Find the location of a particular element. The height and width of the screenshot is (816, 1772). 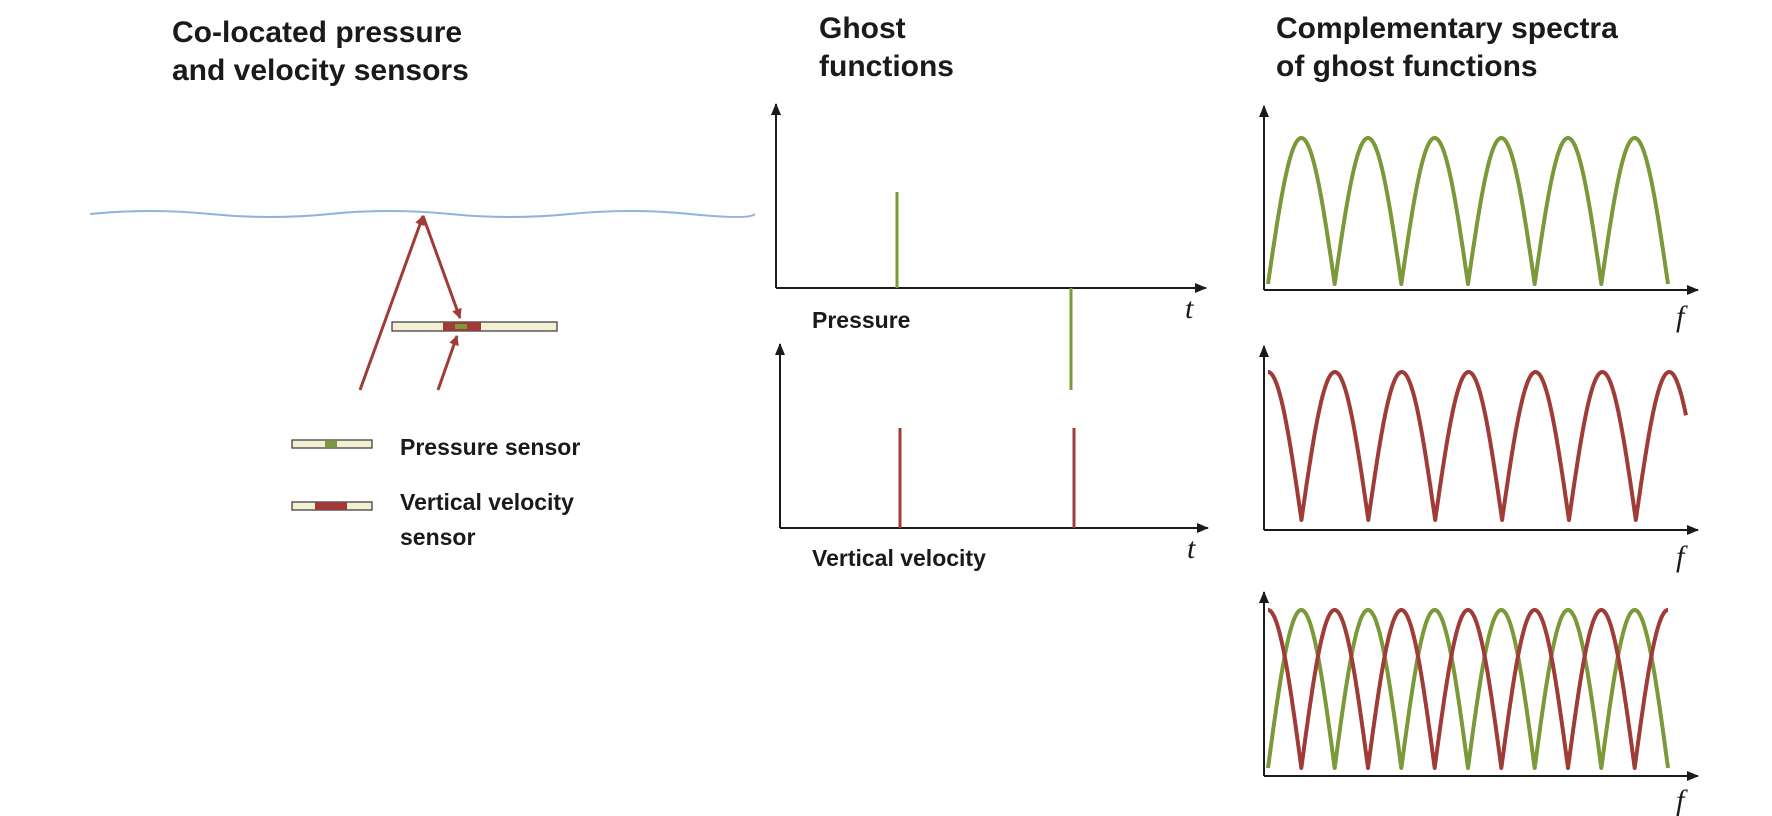

spectrum-combined-plot: f is located at coordinates (1479, 703).